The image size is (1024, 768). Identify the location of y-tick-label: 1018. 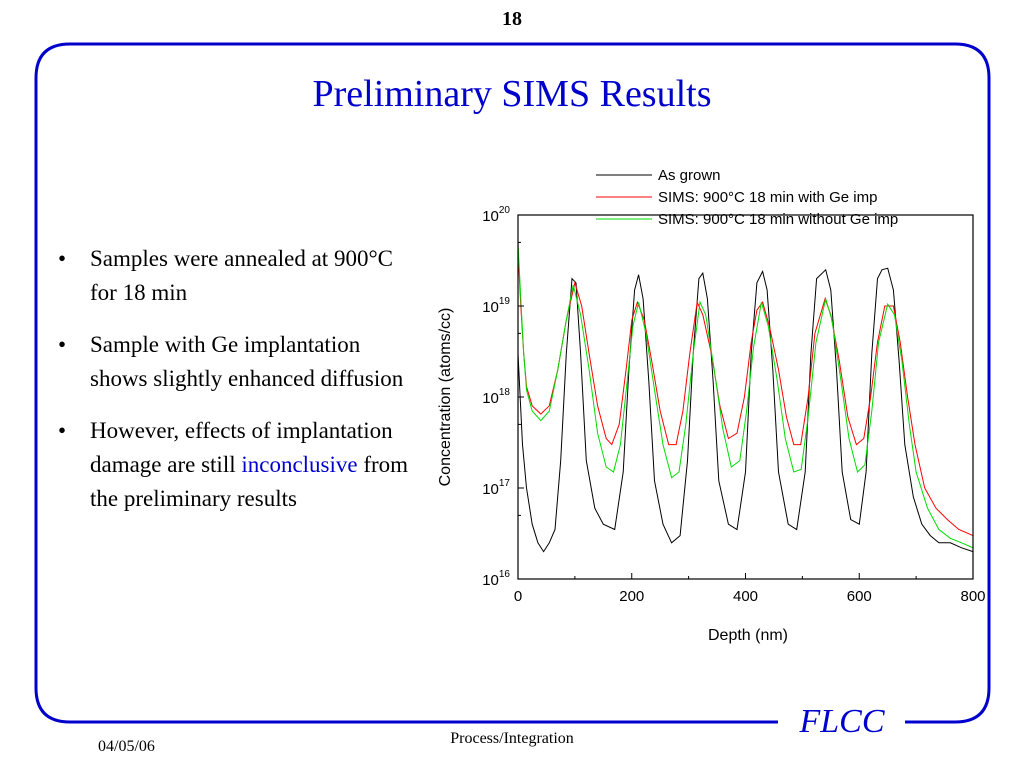
(496, 397).